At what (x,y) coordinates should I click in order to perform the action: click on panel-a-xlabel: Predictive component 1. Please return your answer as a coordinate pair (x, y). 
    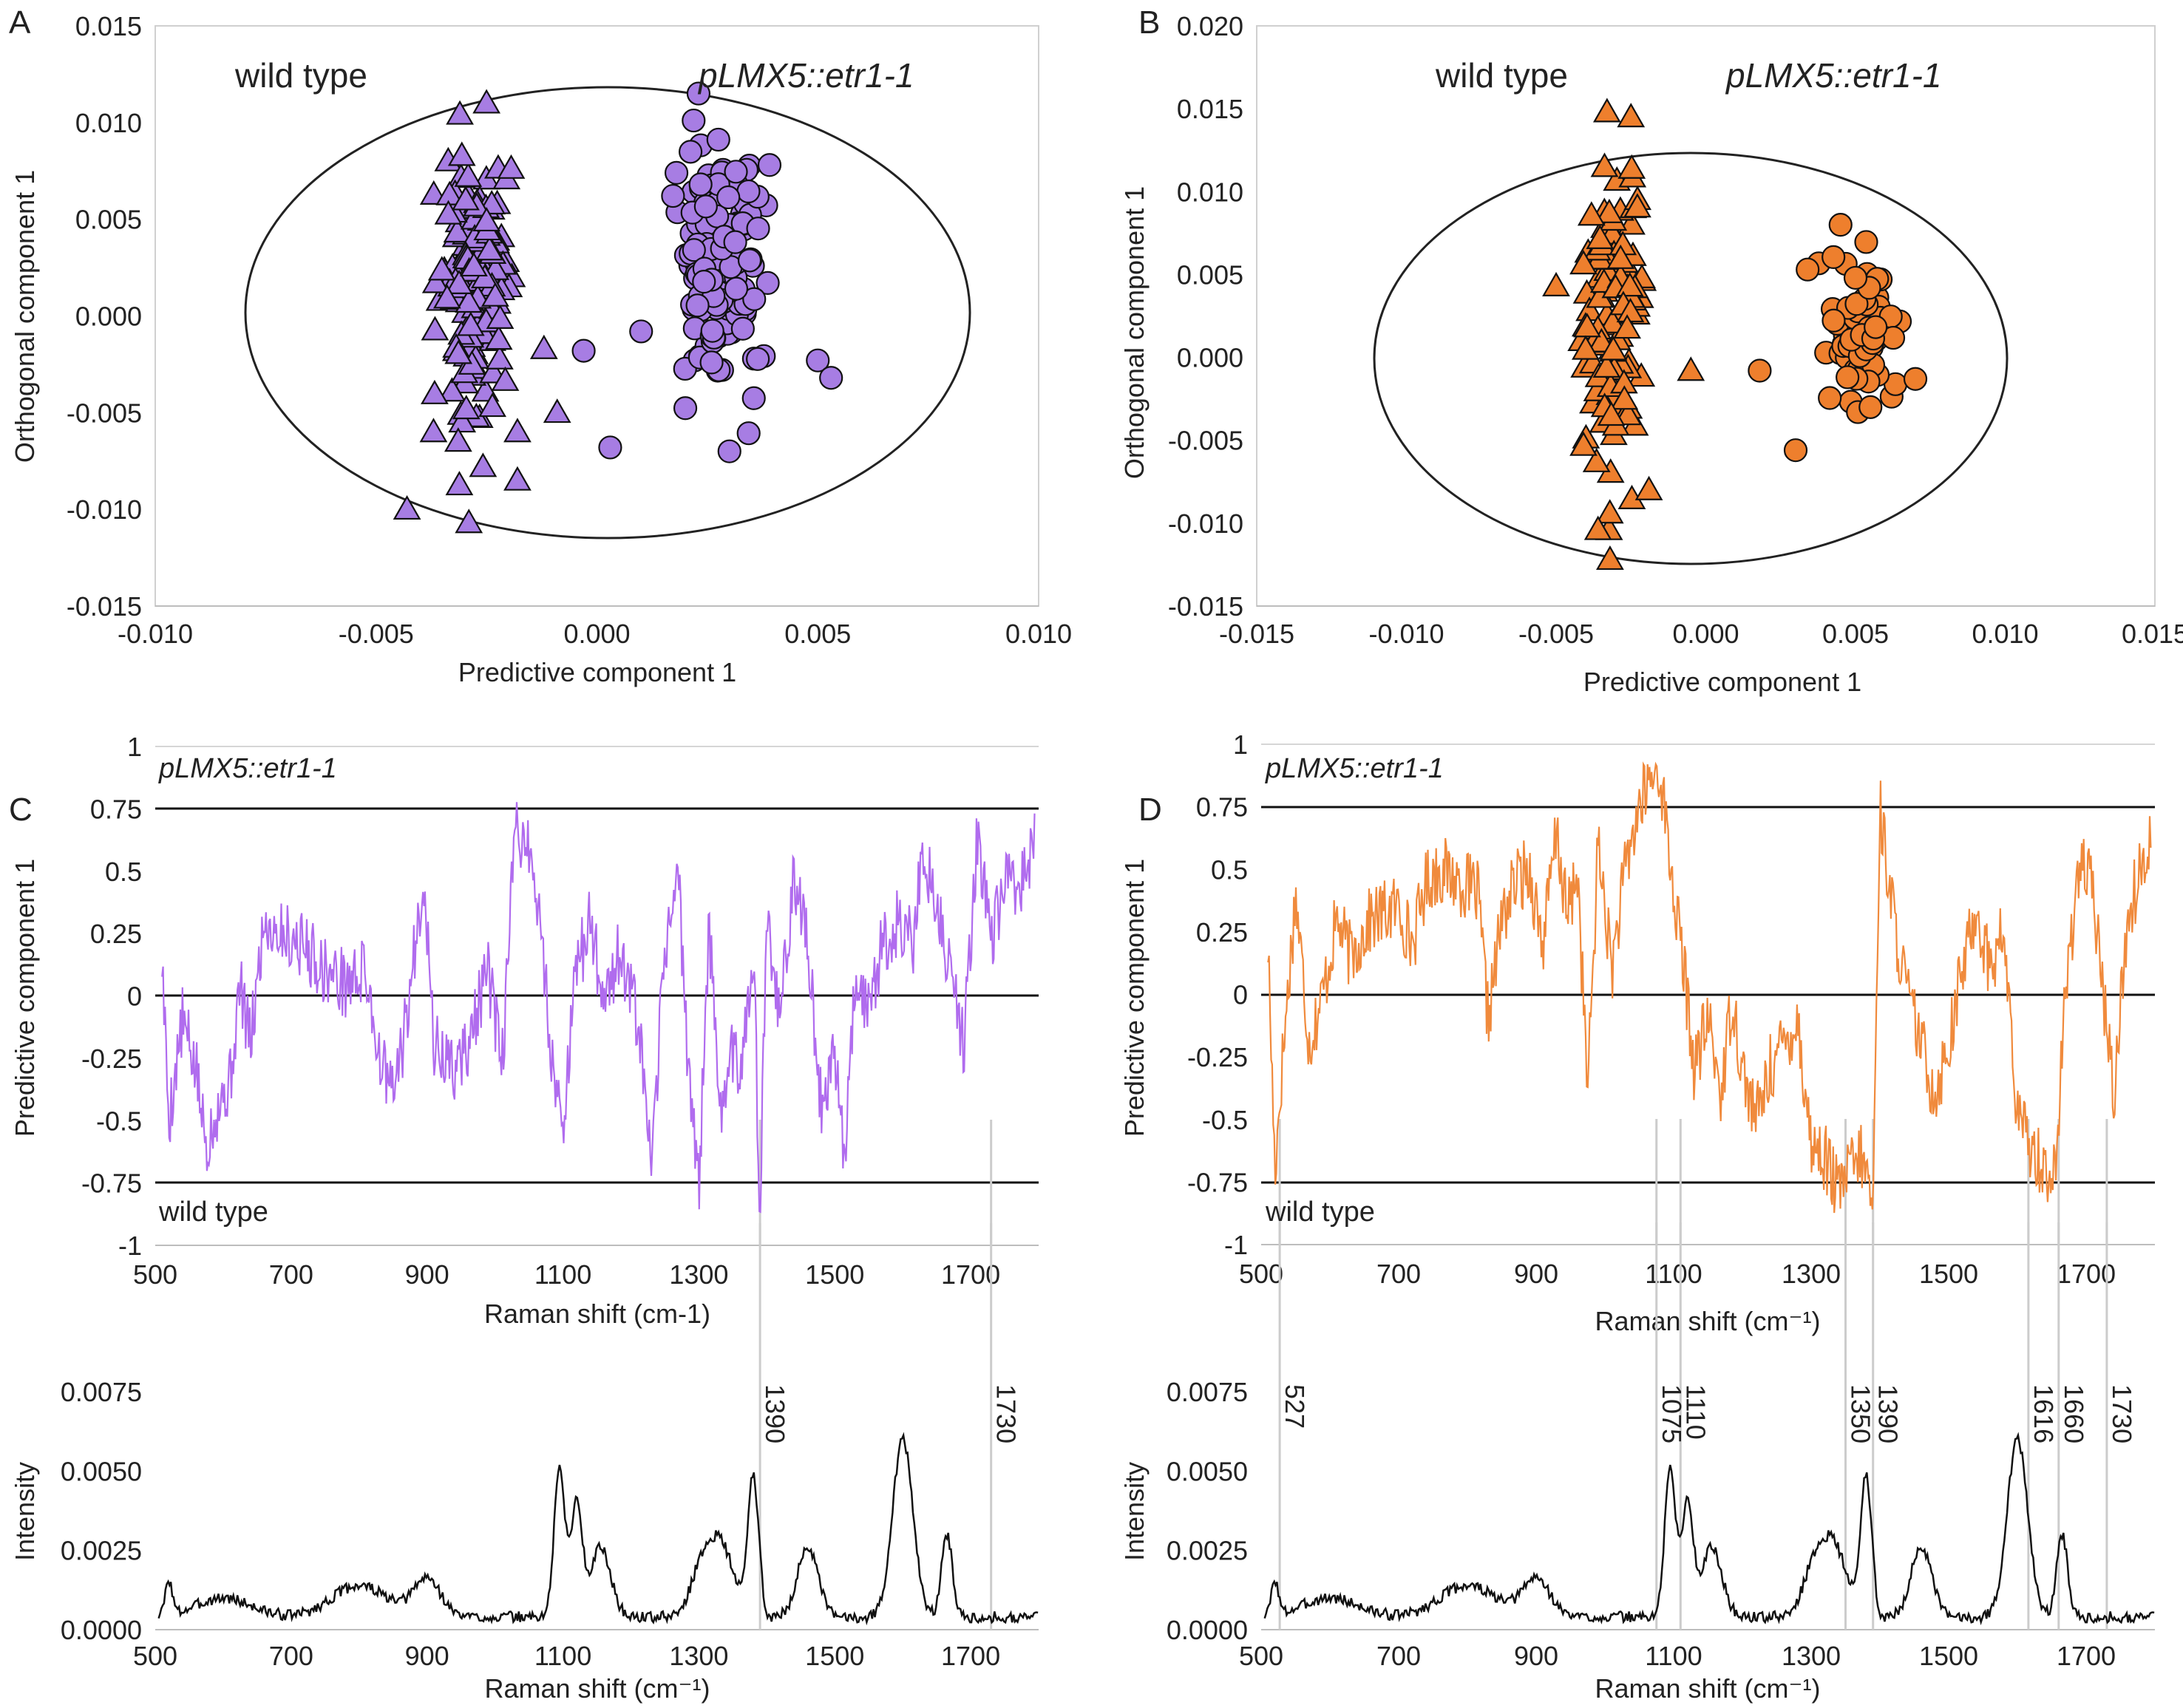
    Looking at the image, I should click on (597, 672).